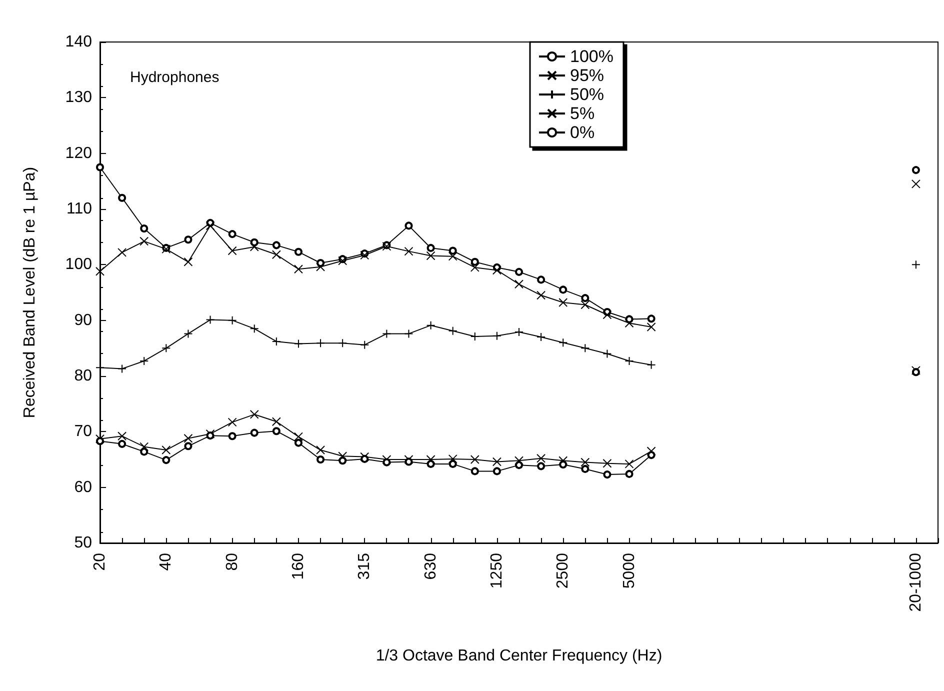 The width and height of the screenshot is (944, 691). I want to click on legend-label: 100%, so click(592, 56).